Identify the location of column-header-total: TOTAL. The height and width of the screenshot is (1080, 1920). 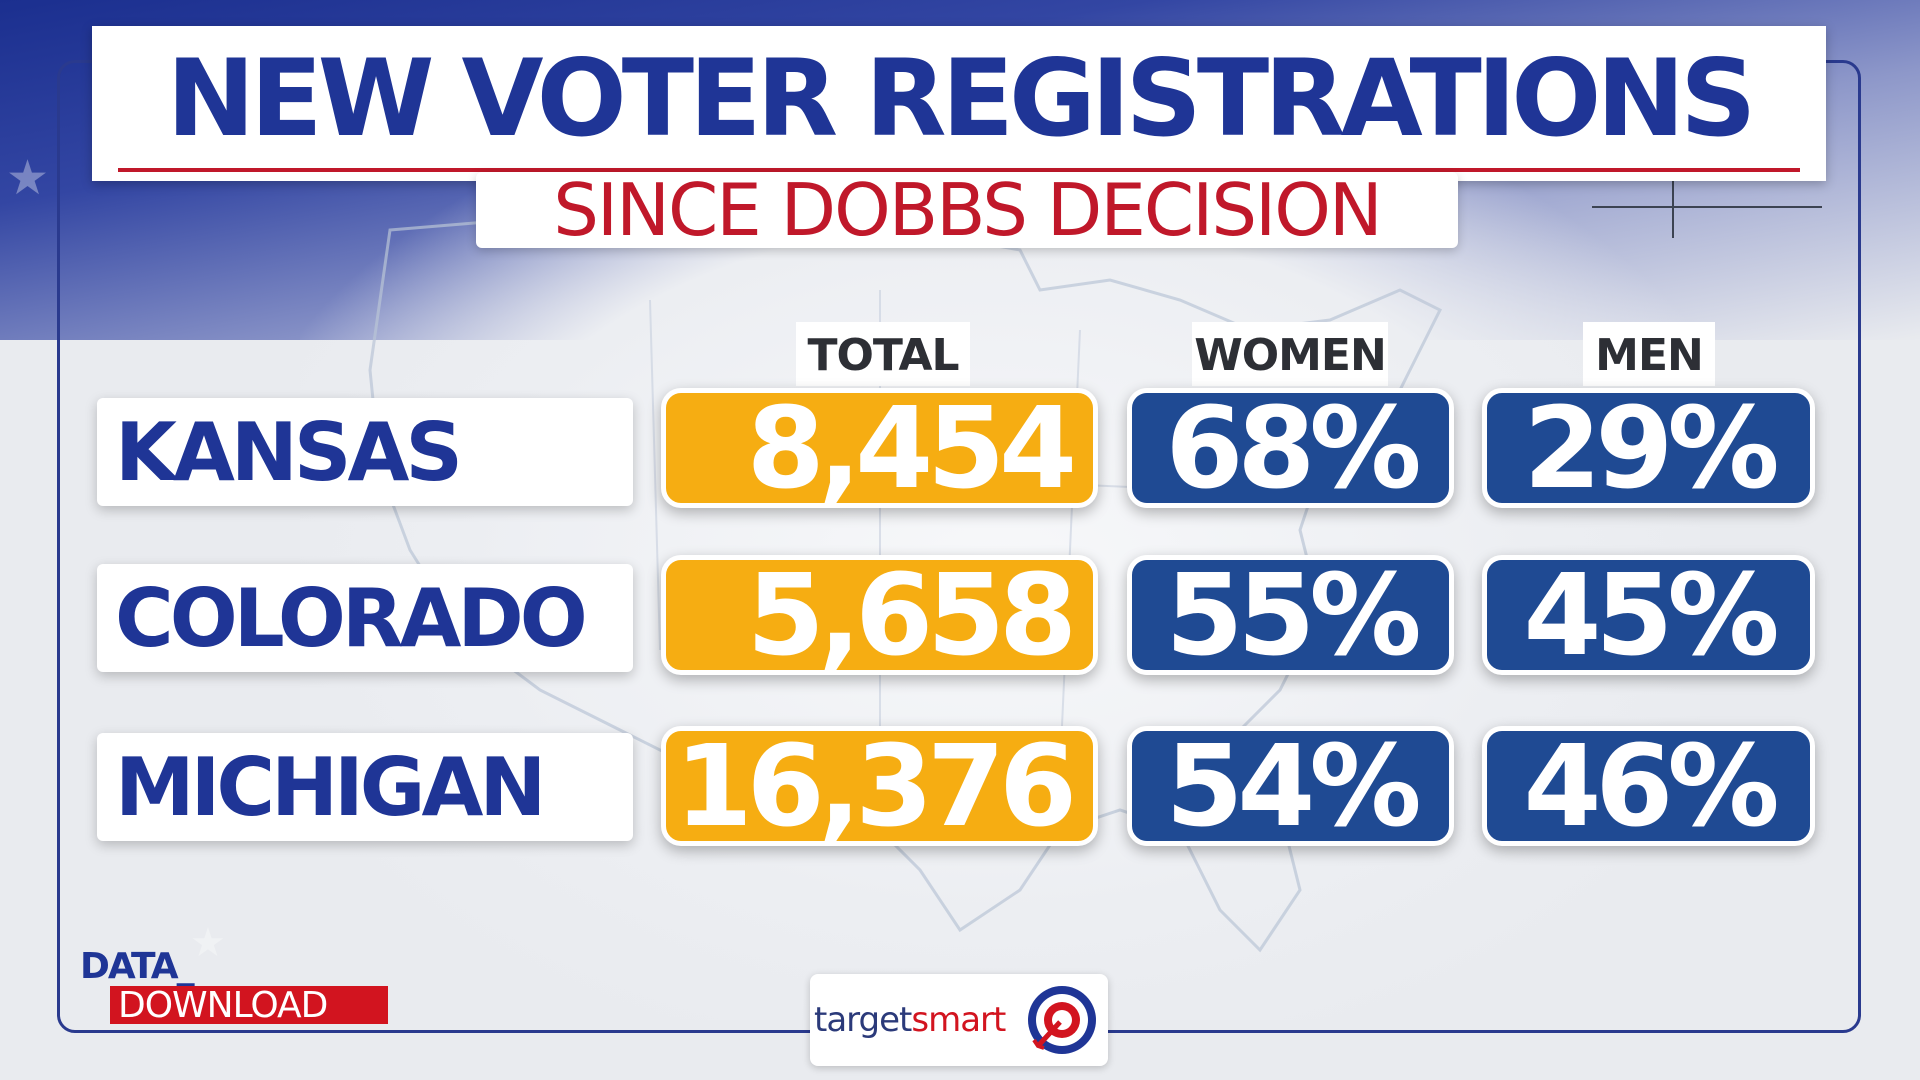
(883, 354).